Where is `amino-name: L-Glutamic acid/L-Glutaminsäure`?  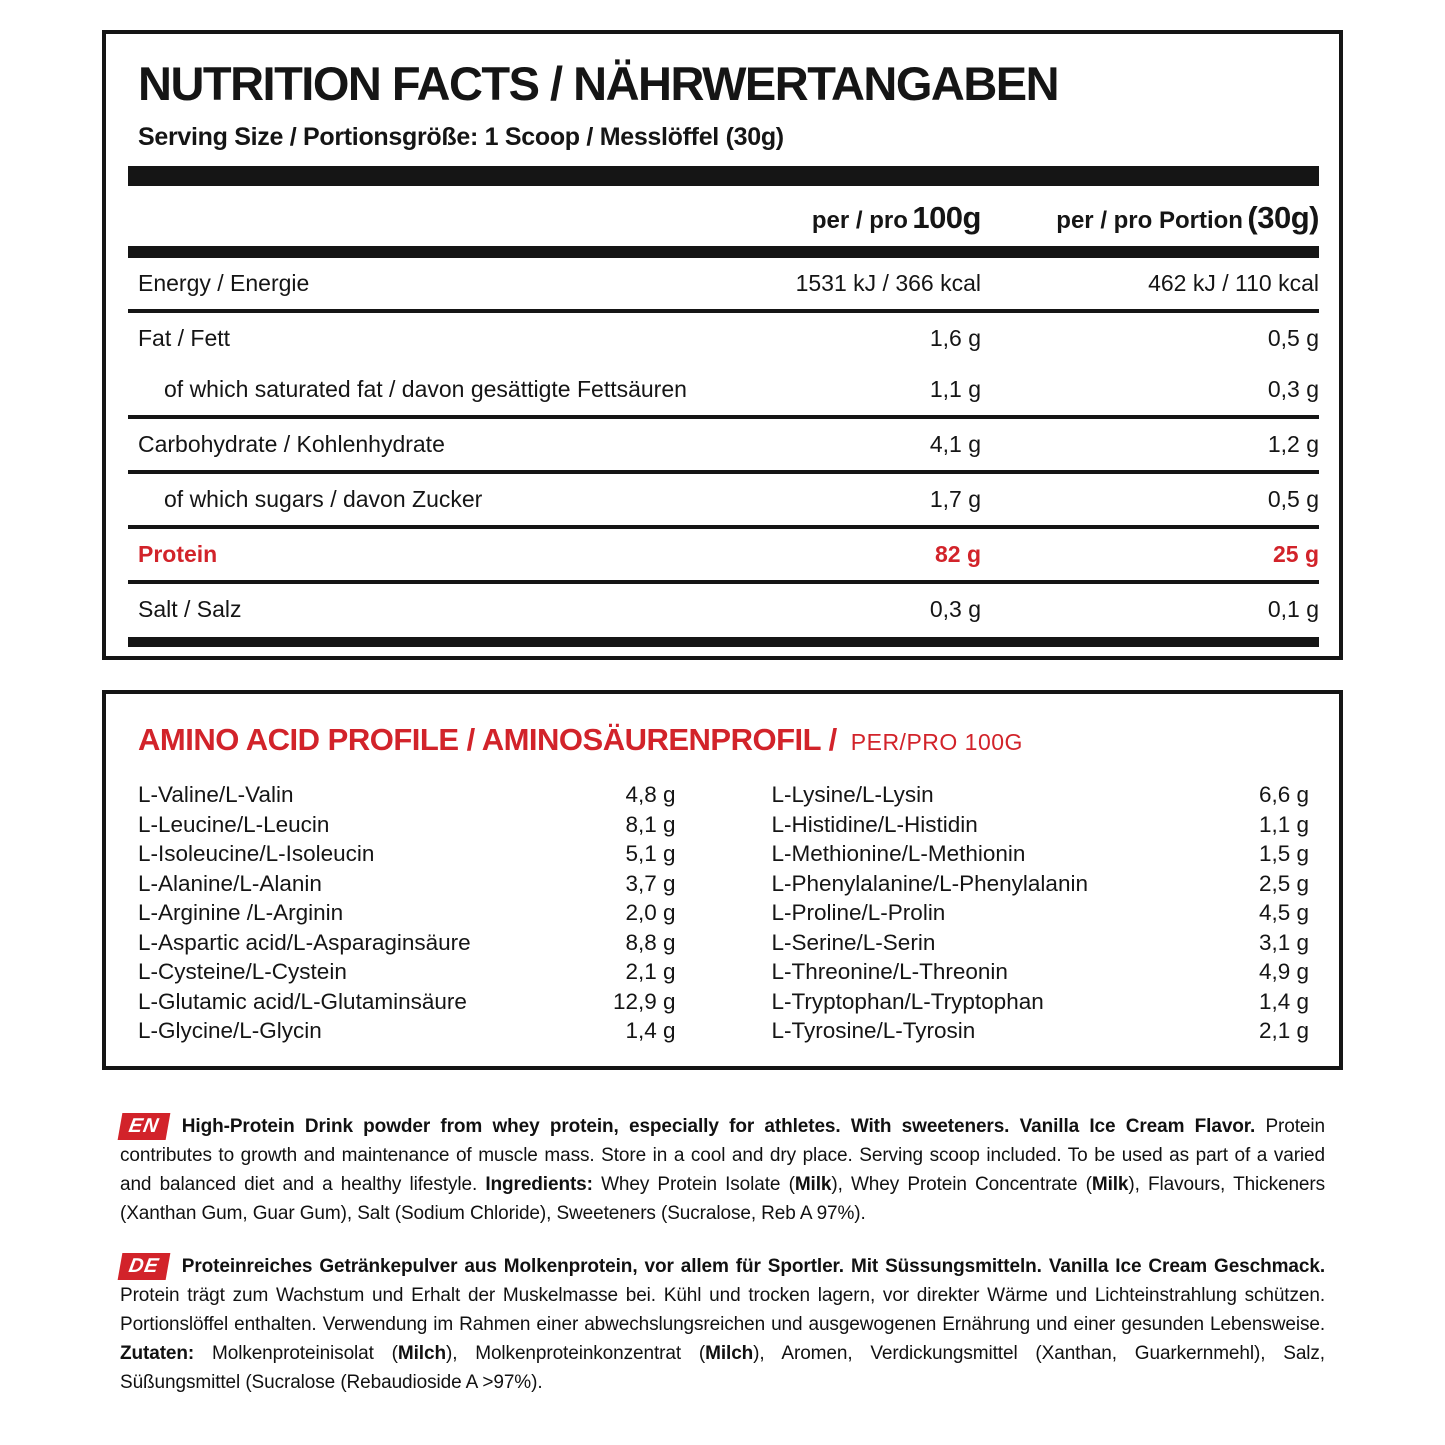 amino-name: L-Glutamic acid/L-Glutaminsäure is located at coordinates (302, 1001).